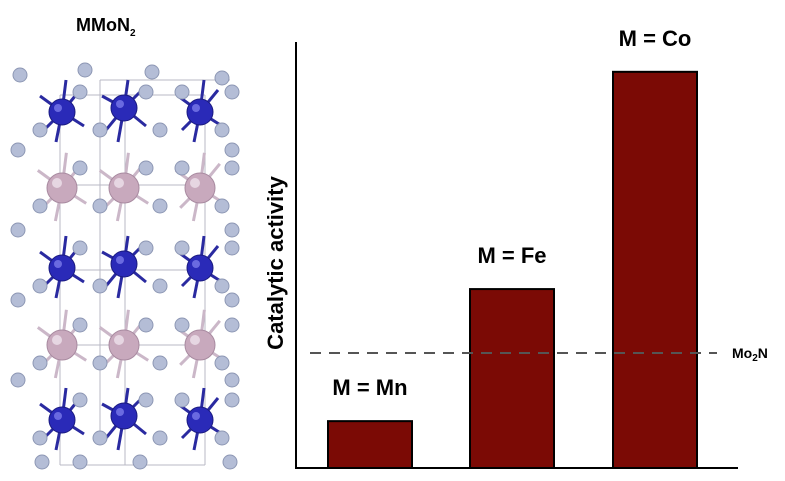  What do you see at coordinates (133, 33) in the screenshot?
I see `structure-title-subscript: 2` at bounding box center [133, 33].